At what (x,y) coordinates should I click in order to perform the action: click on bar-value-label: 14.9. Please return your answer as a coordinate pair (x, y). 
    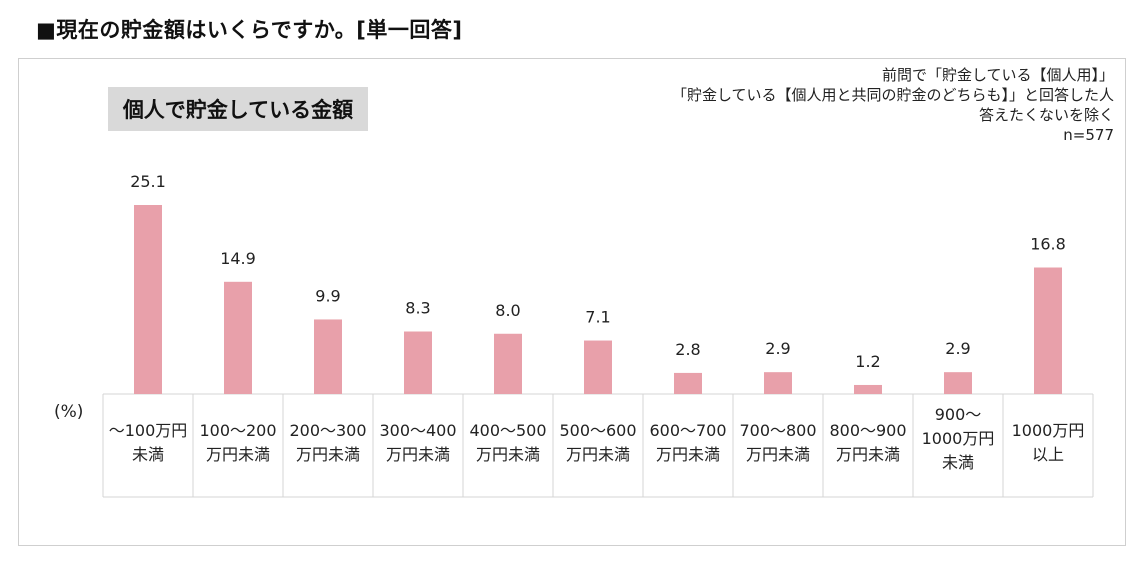
    Looking at the image, I should click on (238, 258).